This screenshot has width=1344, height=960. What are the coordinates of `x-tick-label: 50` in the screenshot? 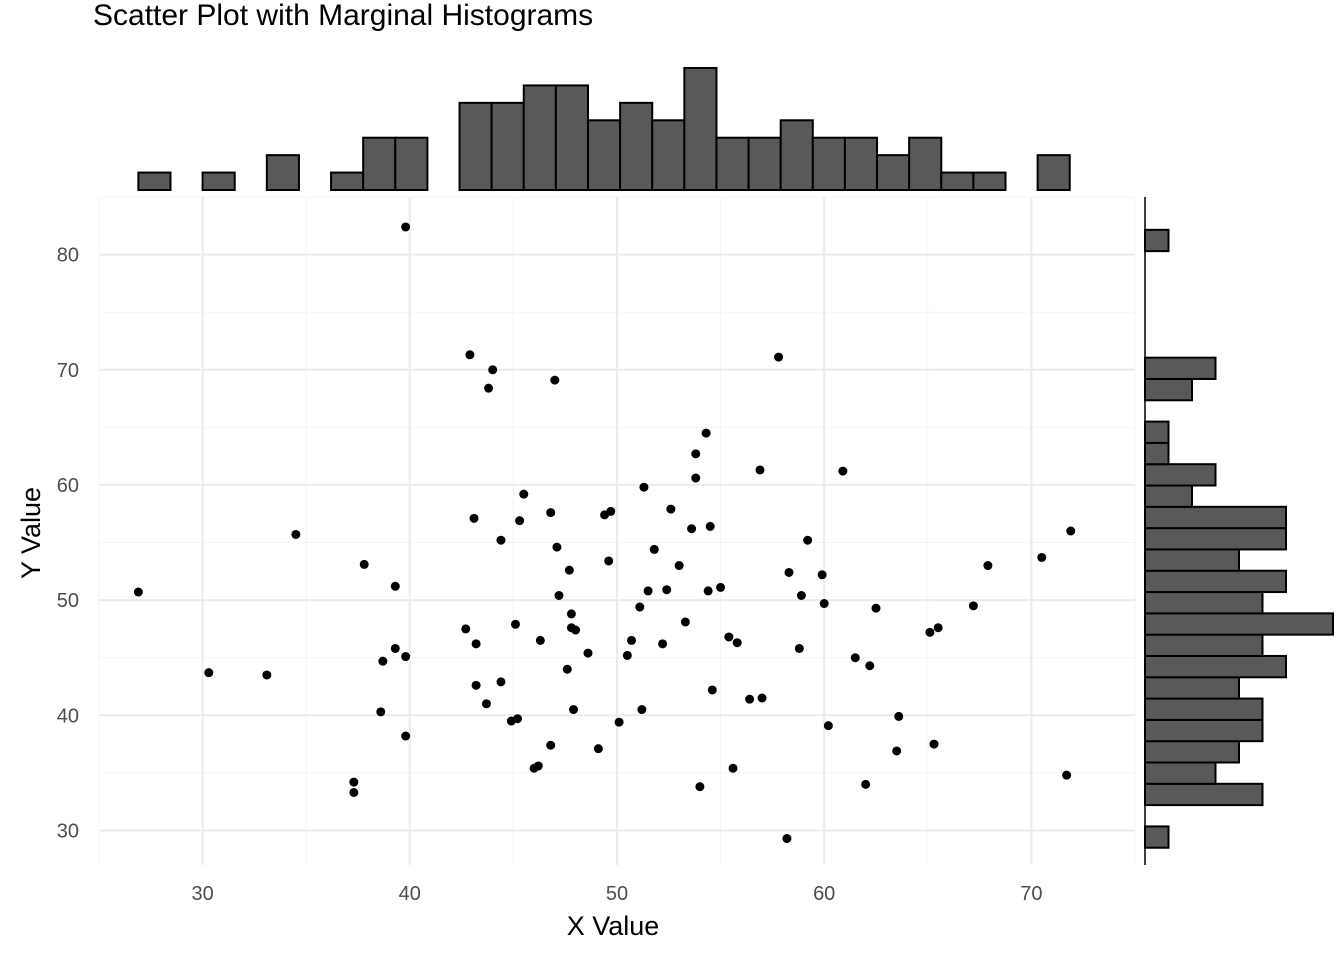 It's located at (617, 894).